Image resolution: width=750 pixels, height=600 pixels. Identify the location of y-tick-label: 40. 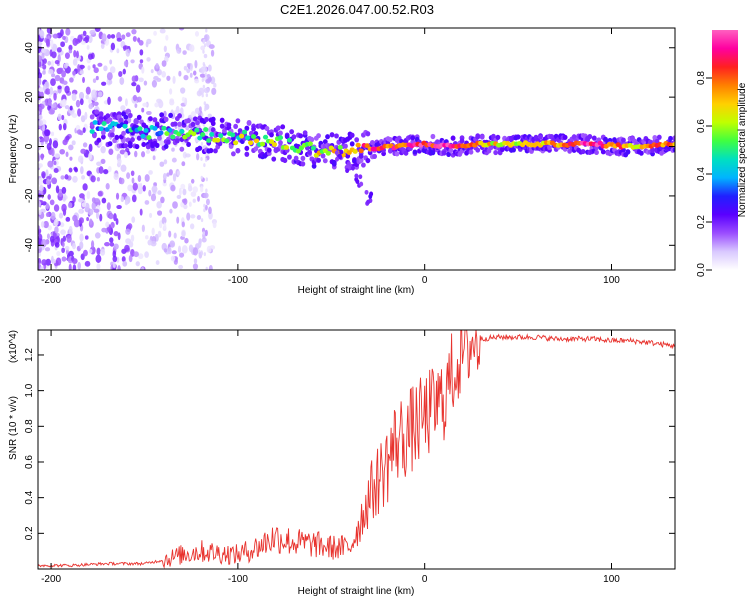
(29, 48).